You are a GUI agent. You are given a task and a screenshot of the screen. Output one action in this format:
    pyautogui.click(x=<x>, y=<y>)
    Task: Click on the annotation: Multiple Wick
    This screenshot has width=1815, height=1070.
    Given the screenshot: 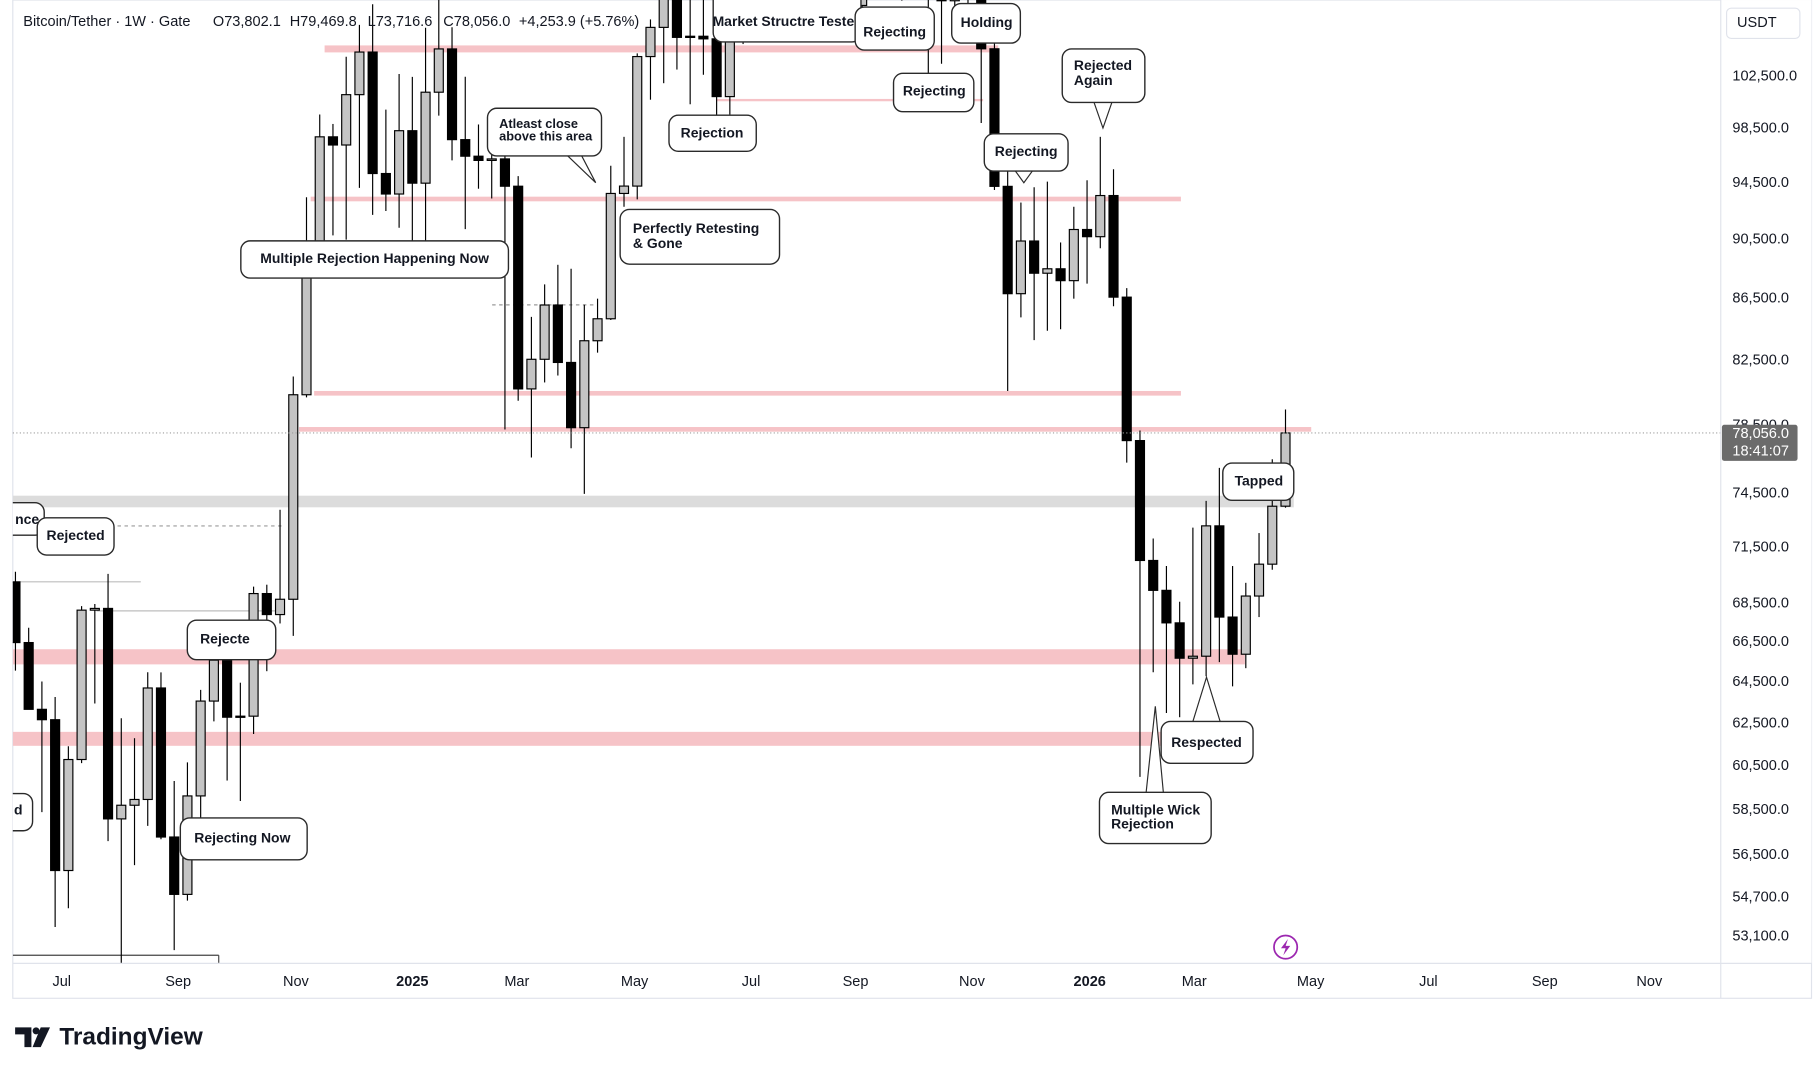 What is the action you would take?
    pyautogui.click(x=1155, y=810)
    